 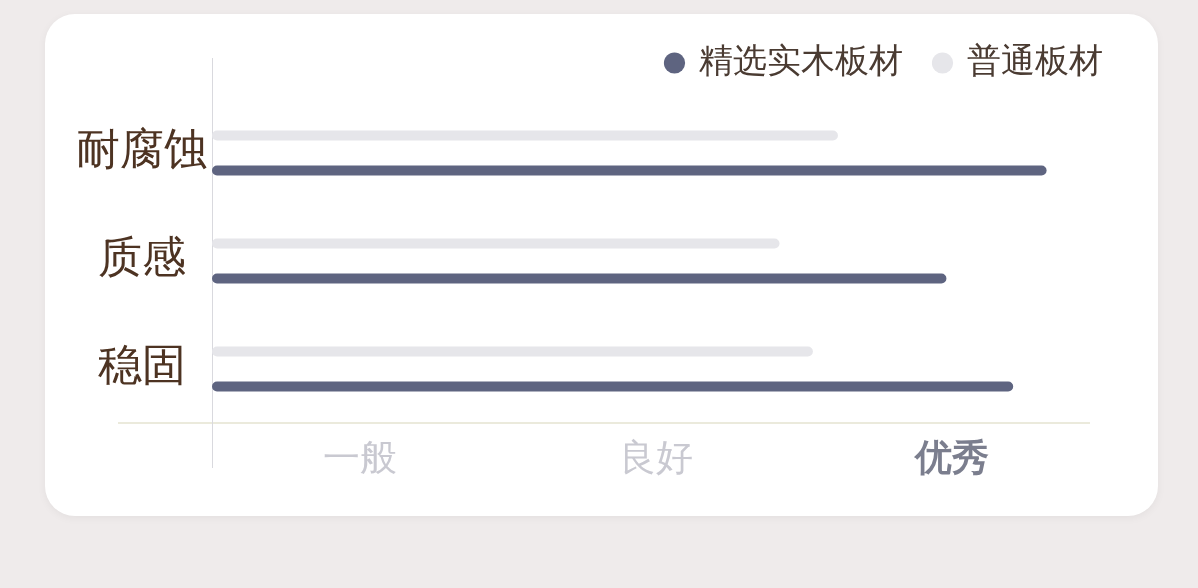 I want to click on y-tick-label: 质感, so click(x=142, y=257).